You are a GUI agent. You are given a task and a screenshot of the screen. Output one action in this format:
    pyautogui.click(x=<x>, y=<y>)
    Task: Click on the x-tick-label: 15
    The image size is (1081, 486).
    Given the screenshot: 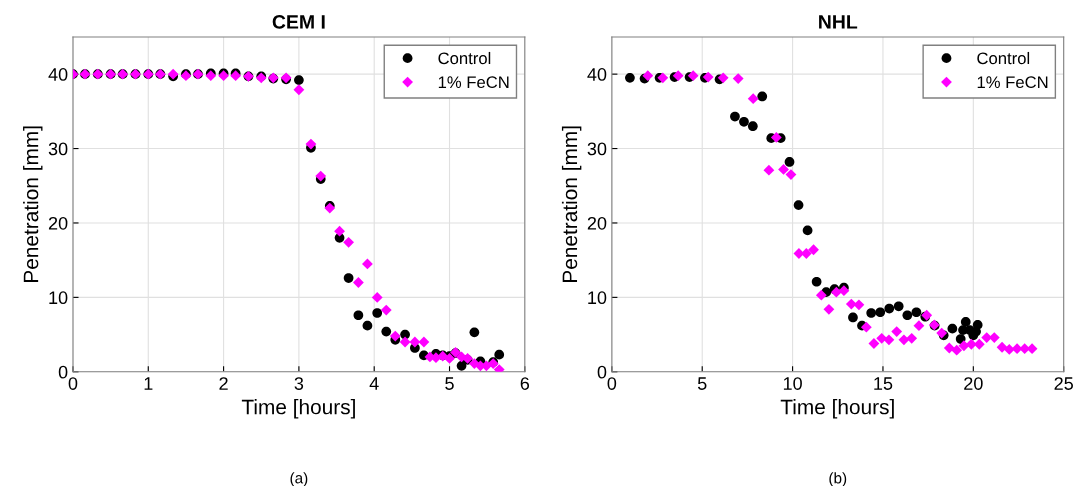 What is the action you would take?
    pyautogui.click(x=883, y=383)
    